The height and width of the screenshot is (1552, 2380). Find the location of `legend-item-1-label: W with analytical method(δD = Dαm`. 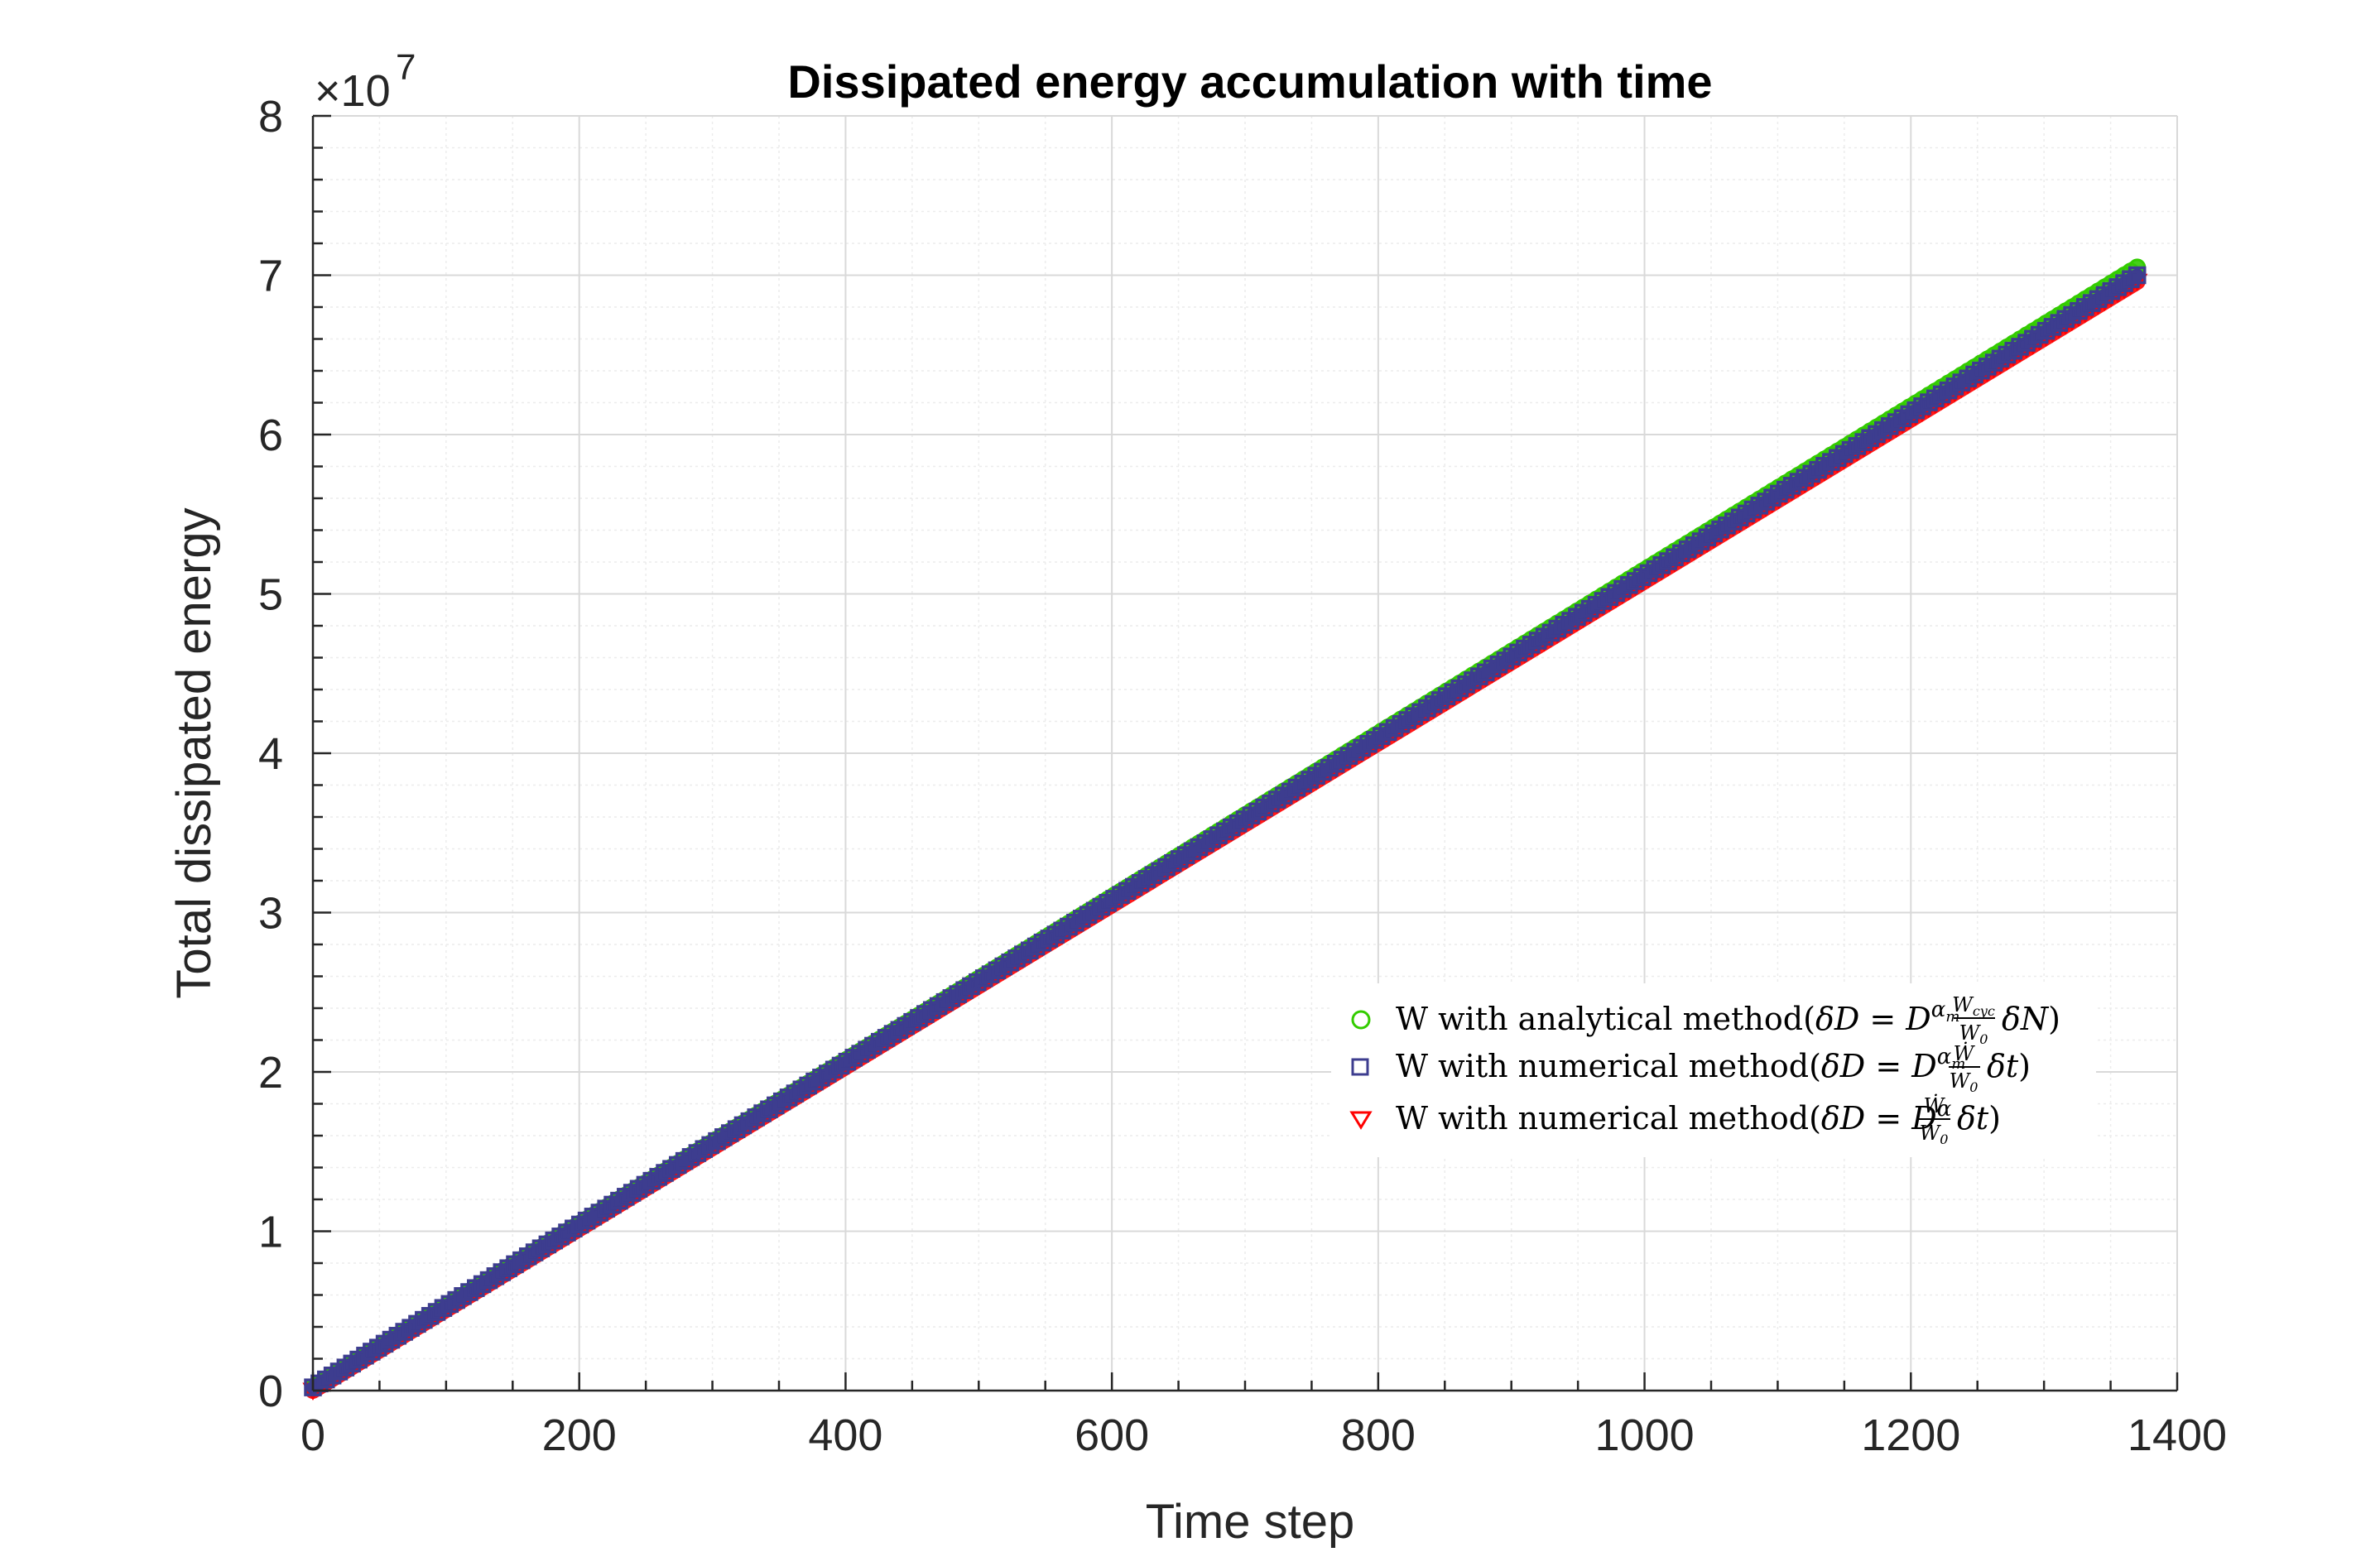

legend-item-1-label: W with analytical method(δD = Dαm is located at coordinates (1677, 1017).